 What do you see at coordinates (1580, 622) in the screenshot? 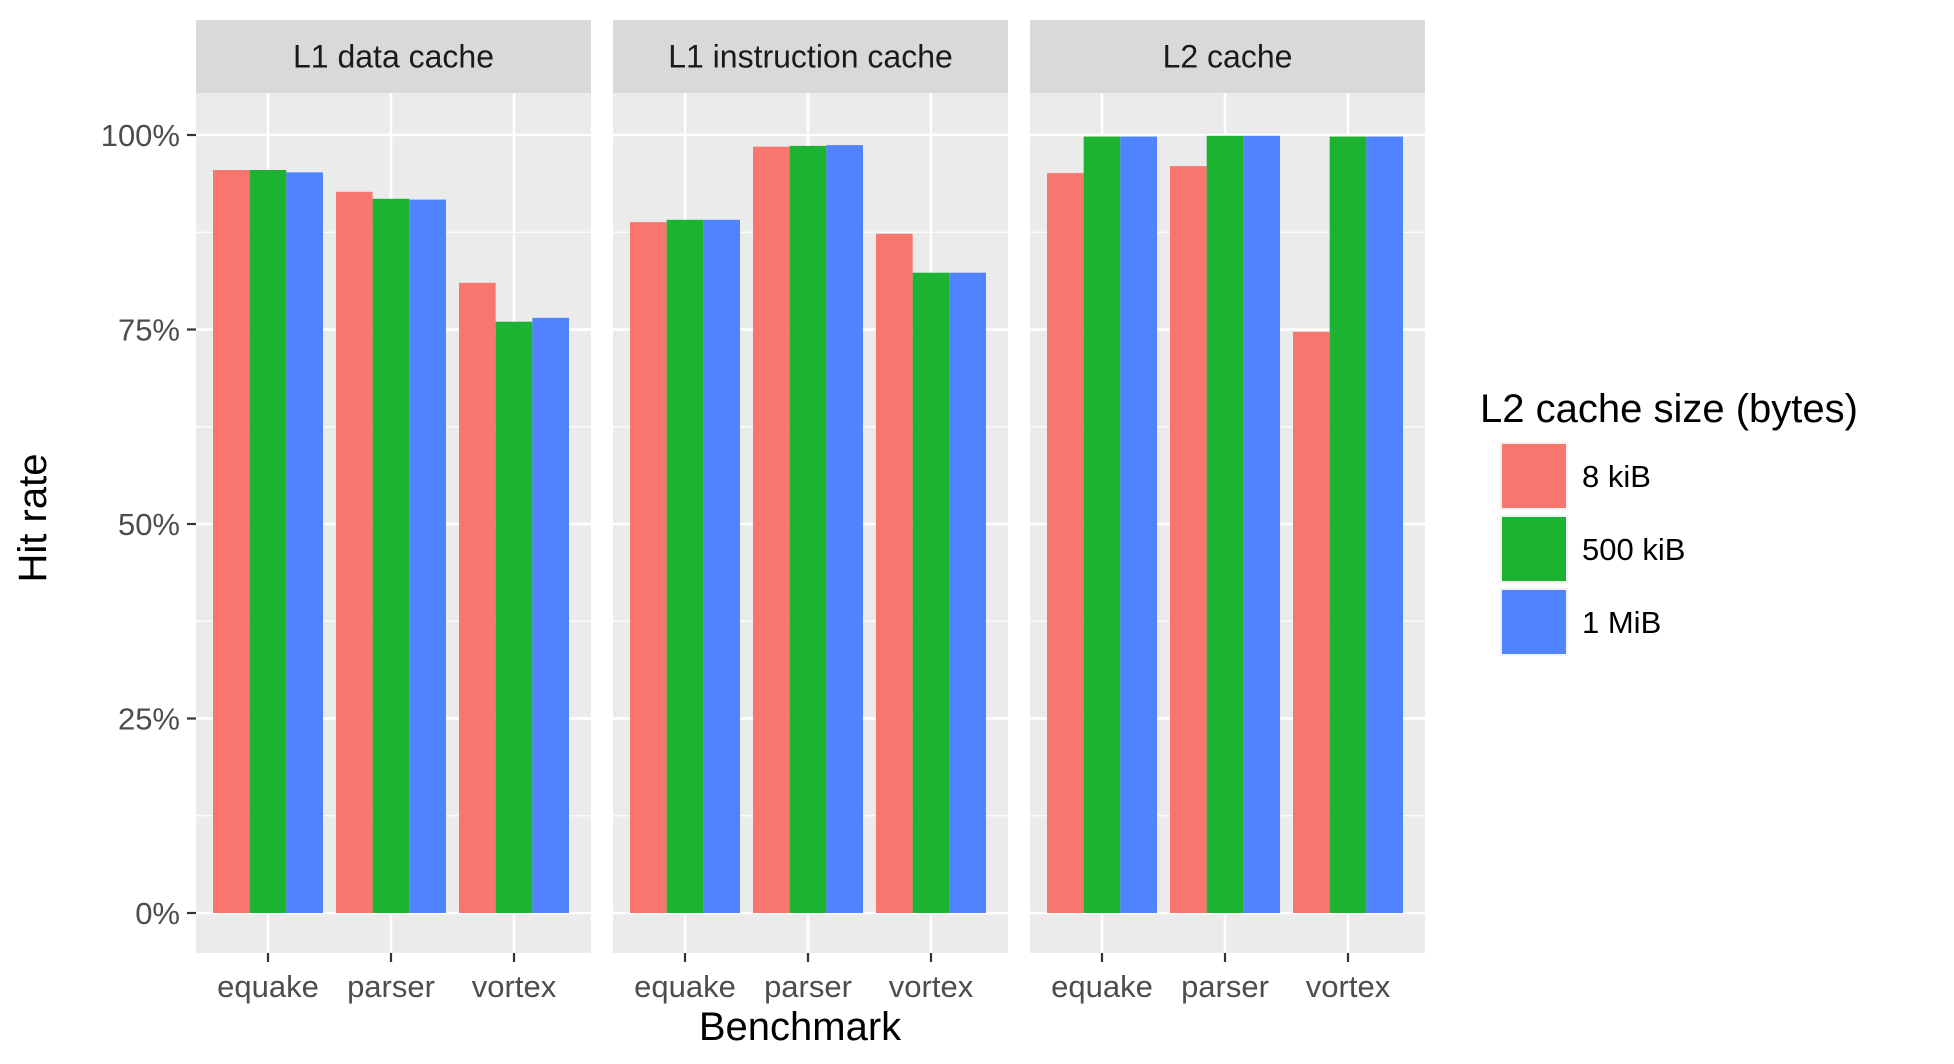
I see `legend-item: 1 MiB` at bounding box center [1580, 622].